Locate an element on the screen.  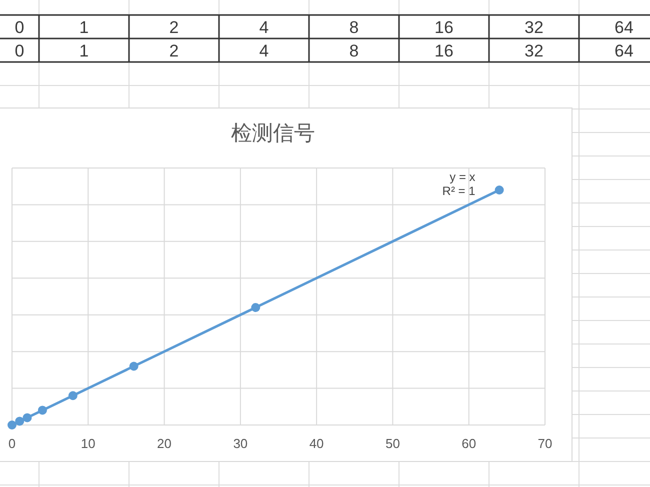
x-tick-label: 60 is located at coordinates (469, 443).